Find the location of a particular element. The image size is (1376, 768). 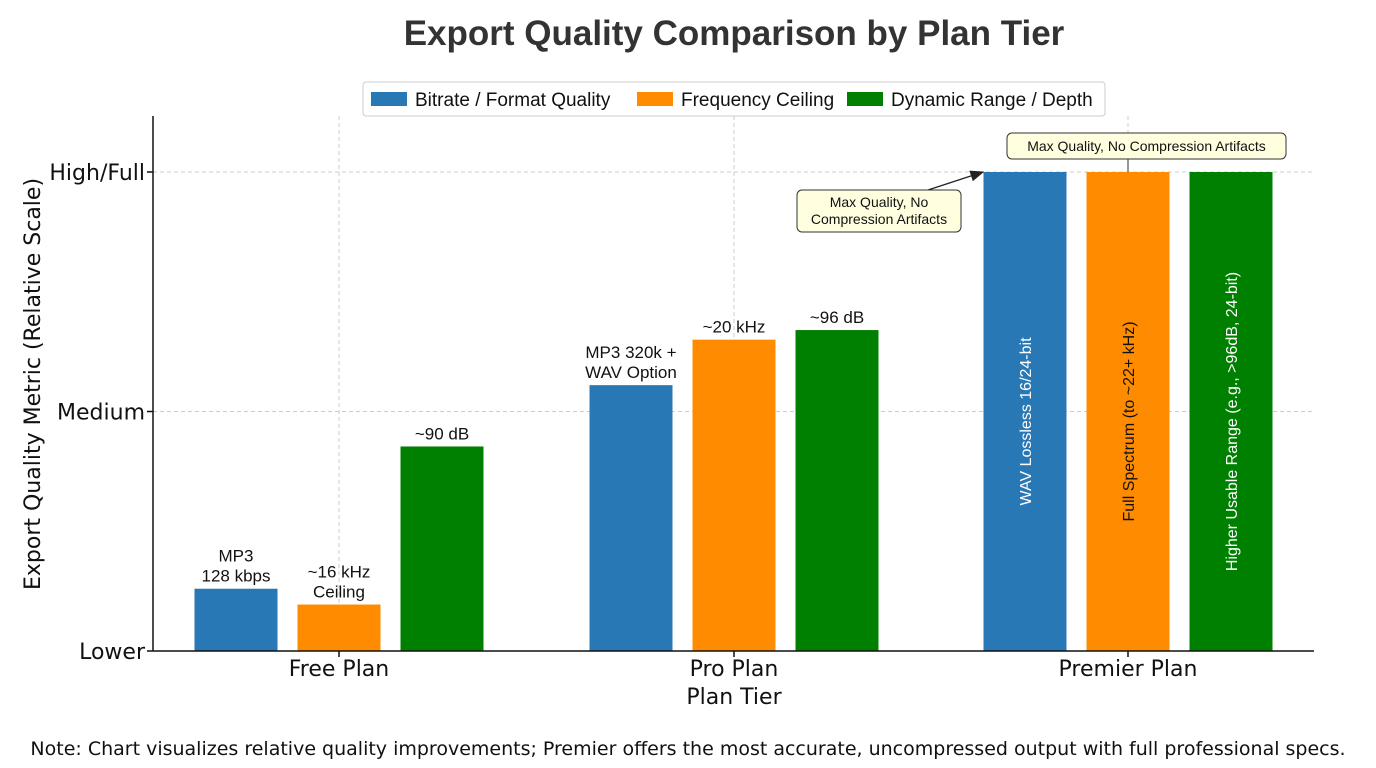

legend-label: Bitrate / Format Quality is located at coordinates (513, 100).